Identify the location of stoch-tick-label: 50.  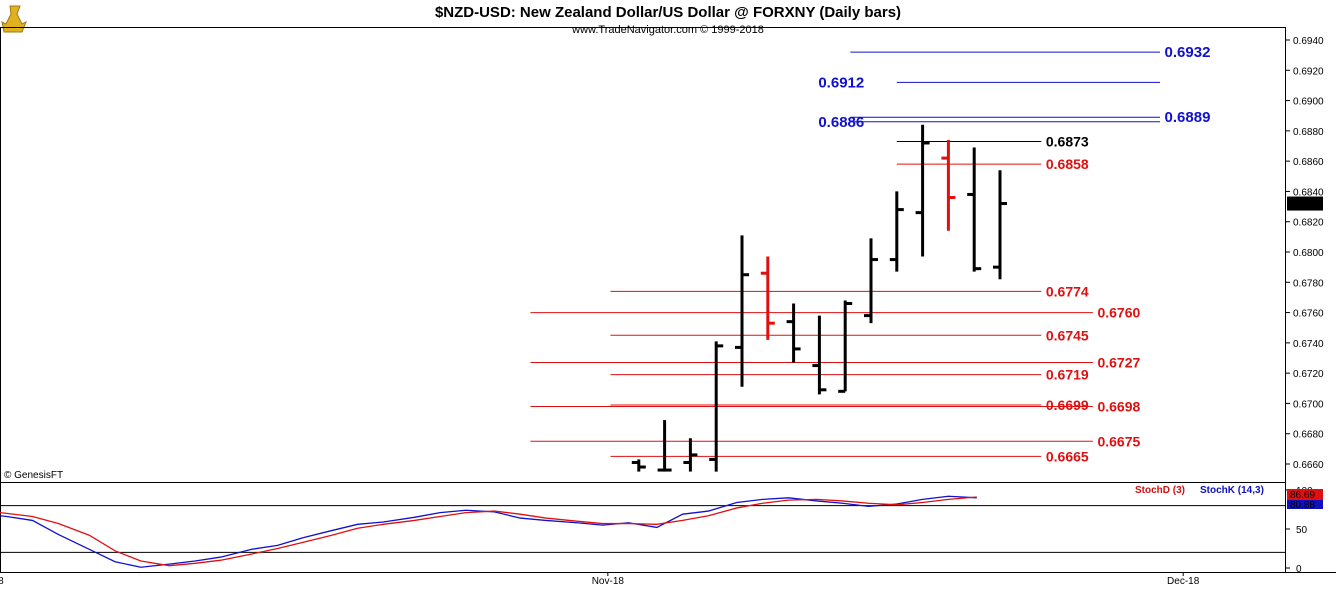
(1302, 530).